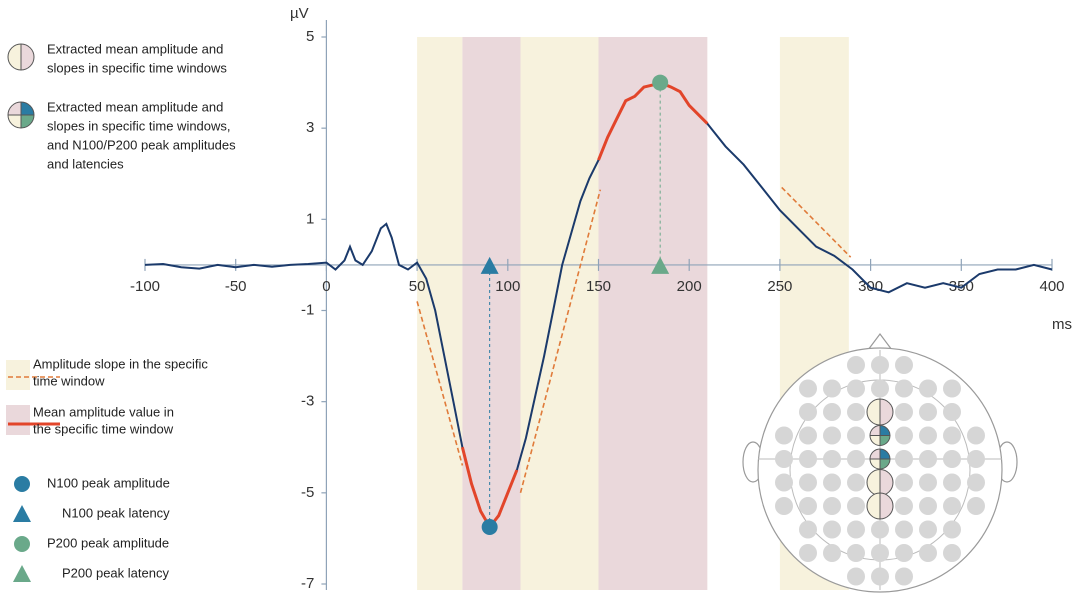 The height and width of the screenshot is (596, 1084). Describe the element at coordinates (310, 36) in the screenshot. I see `y-tick-label: 5` at that location.